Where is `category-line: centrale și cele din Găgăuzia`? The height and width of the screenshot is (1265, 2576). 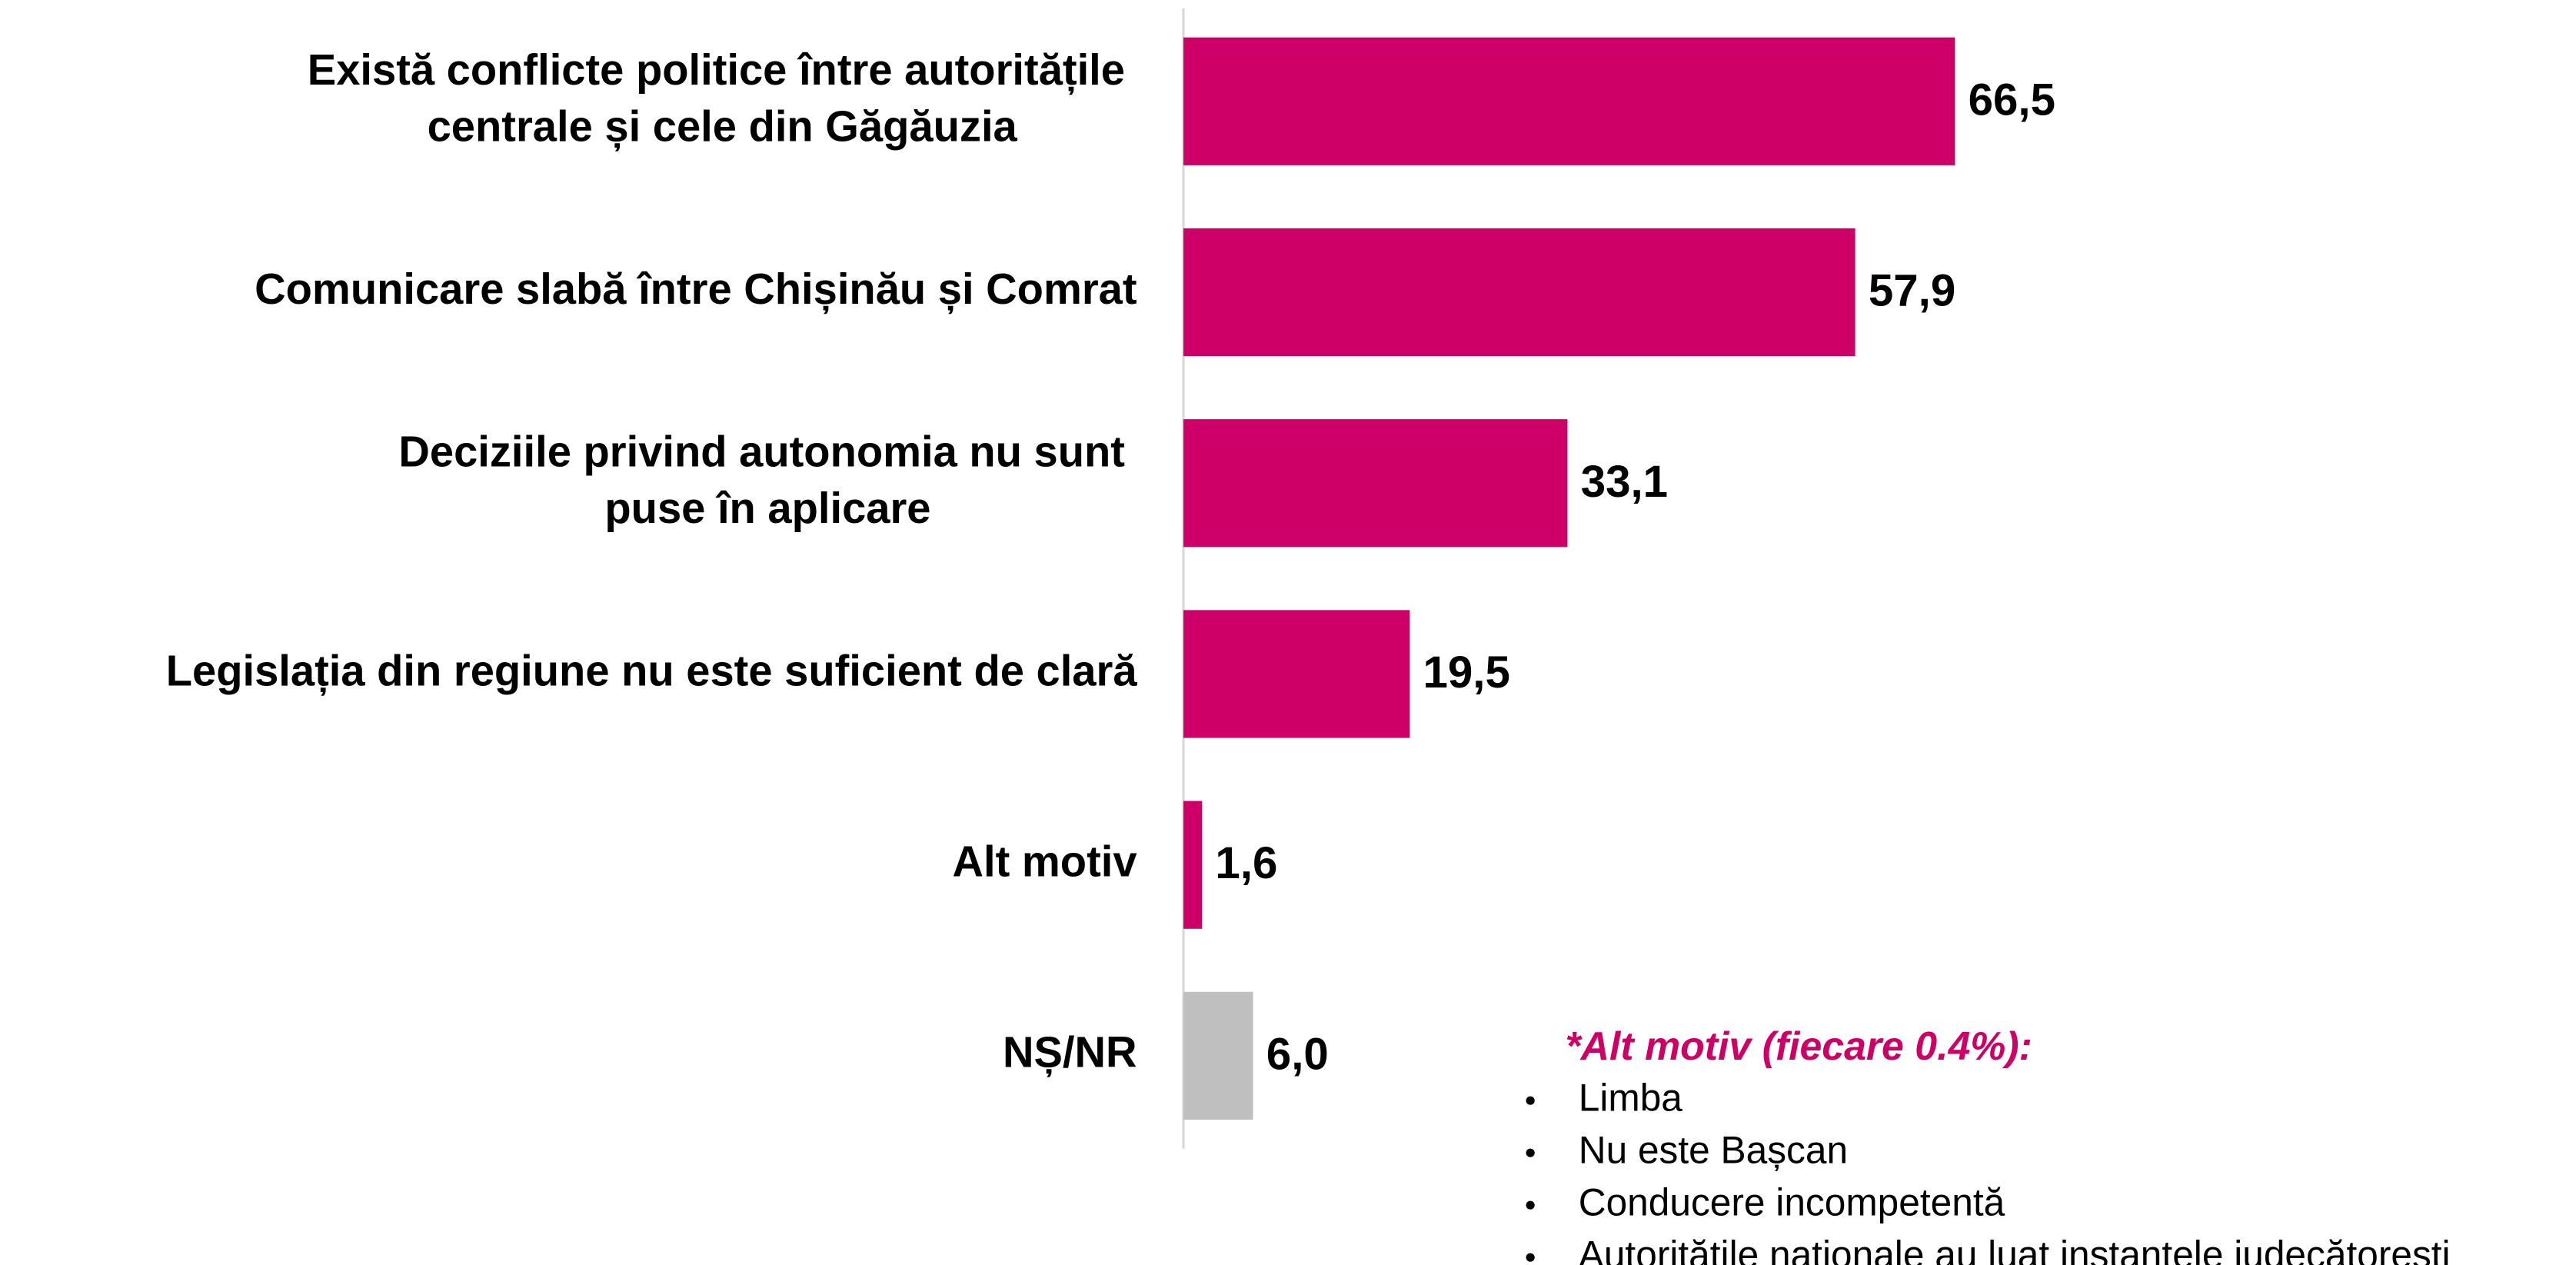
category-line: centrale și cele din Găgăuzia is located at coordinates (723, 126).